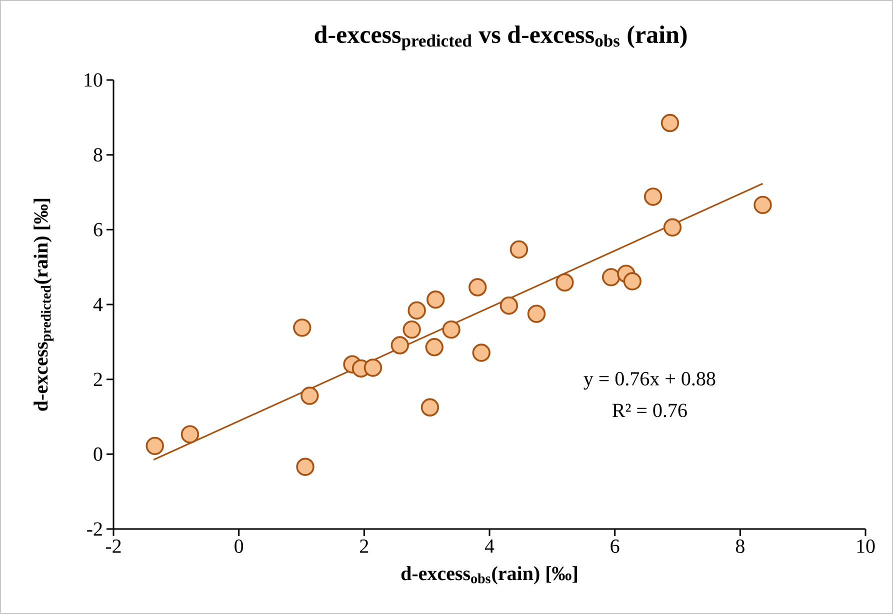  What do you see at coordinates (98, 454) in the screenshot?
I see `y-tick-label: 0` at bounding box center [98, 454].